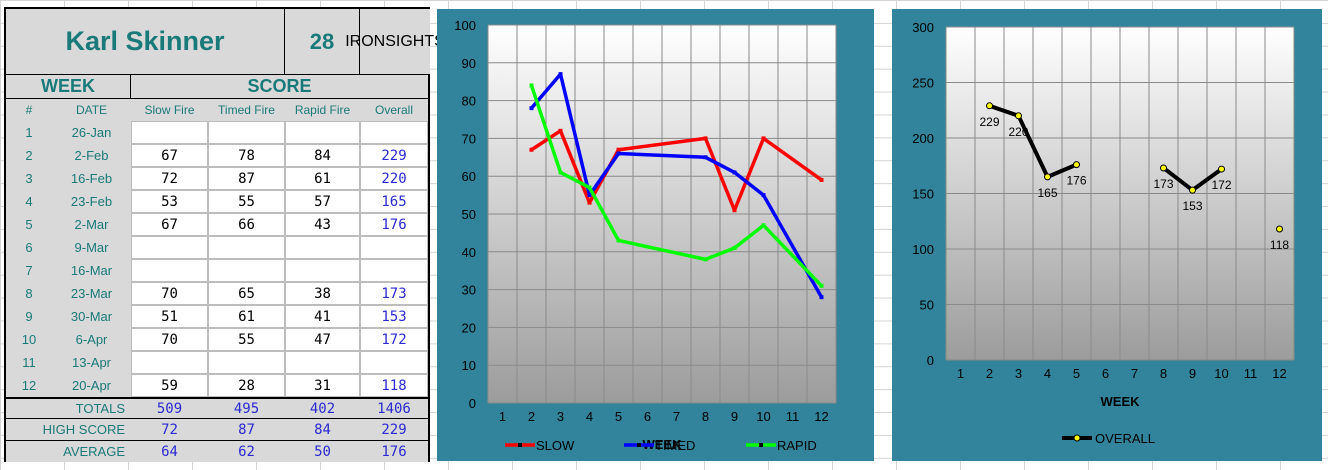 The height and width of the screenshot is (470, 1328). I want to click on timed-score-cell: 61, so click(246, 316).